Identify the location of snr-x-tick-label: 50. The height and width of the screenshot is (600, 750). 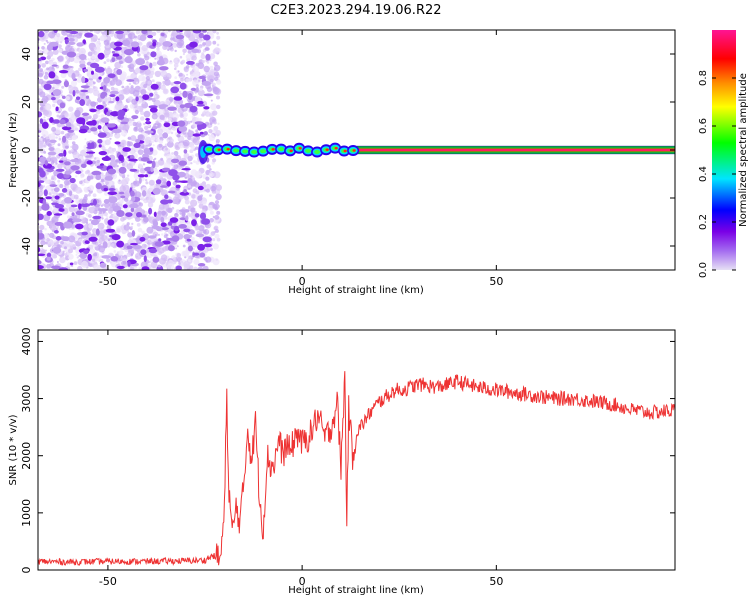
(496, 581).